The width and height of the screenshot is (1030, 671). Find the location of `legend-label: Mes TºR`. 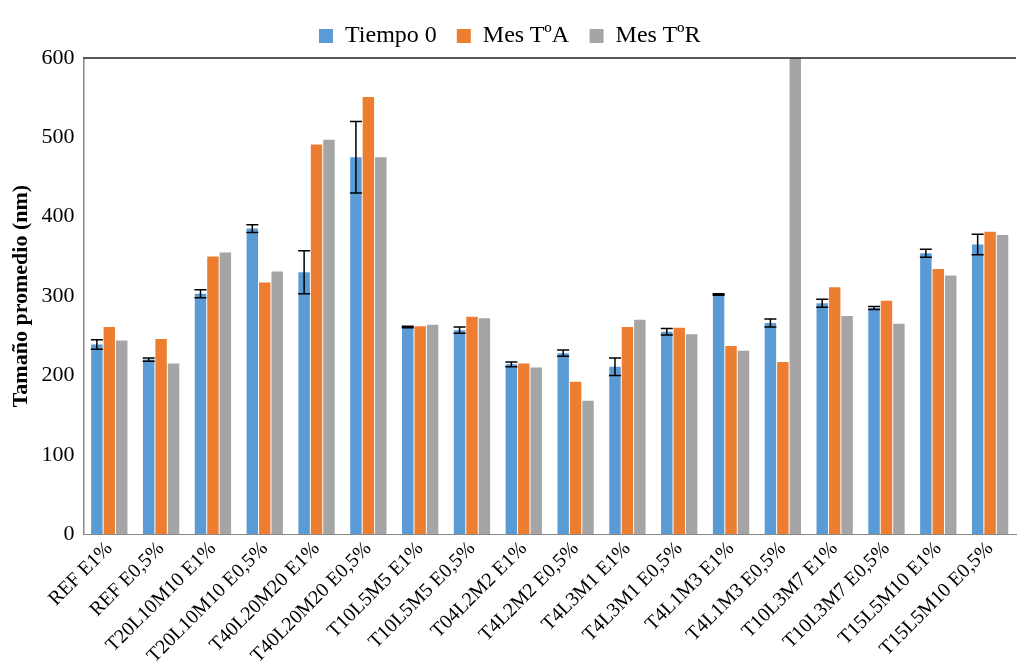

legend-label: Mes TºR is located at coordinates (658, 34).